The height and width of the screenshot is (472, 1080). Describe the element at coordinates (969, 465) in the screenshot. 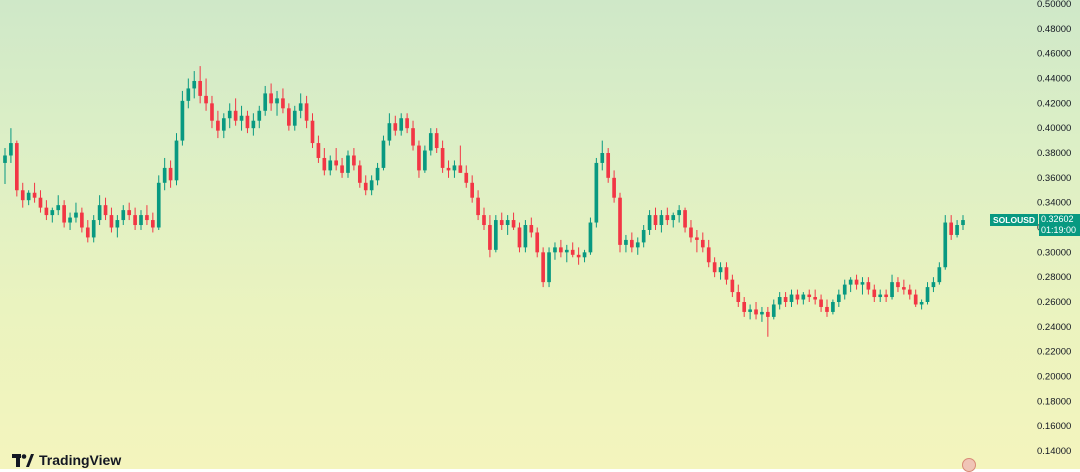

I see `scroll-to-realtime-icon` at that location.